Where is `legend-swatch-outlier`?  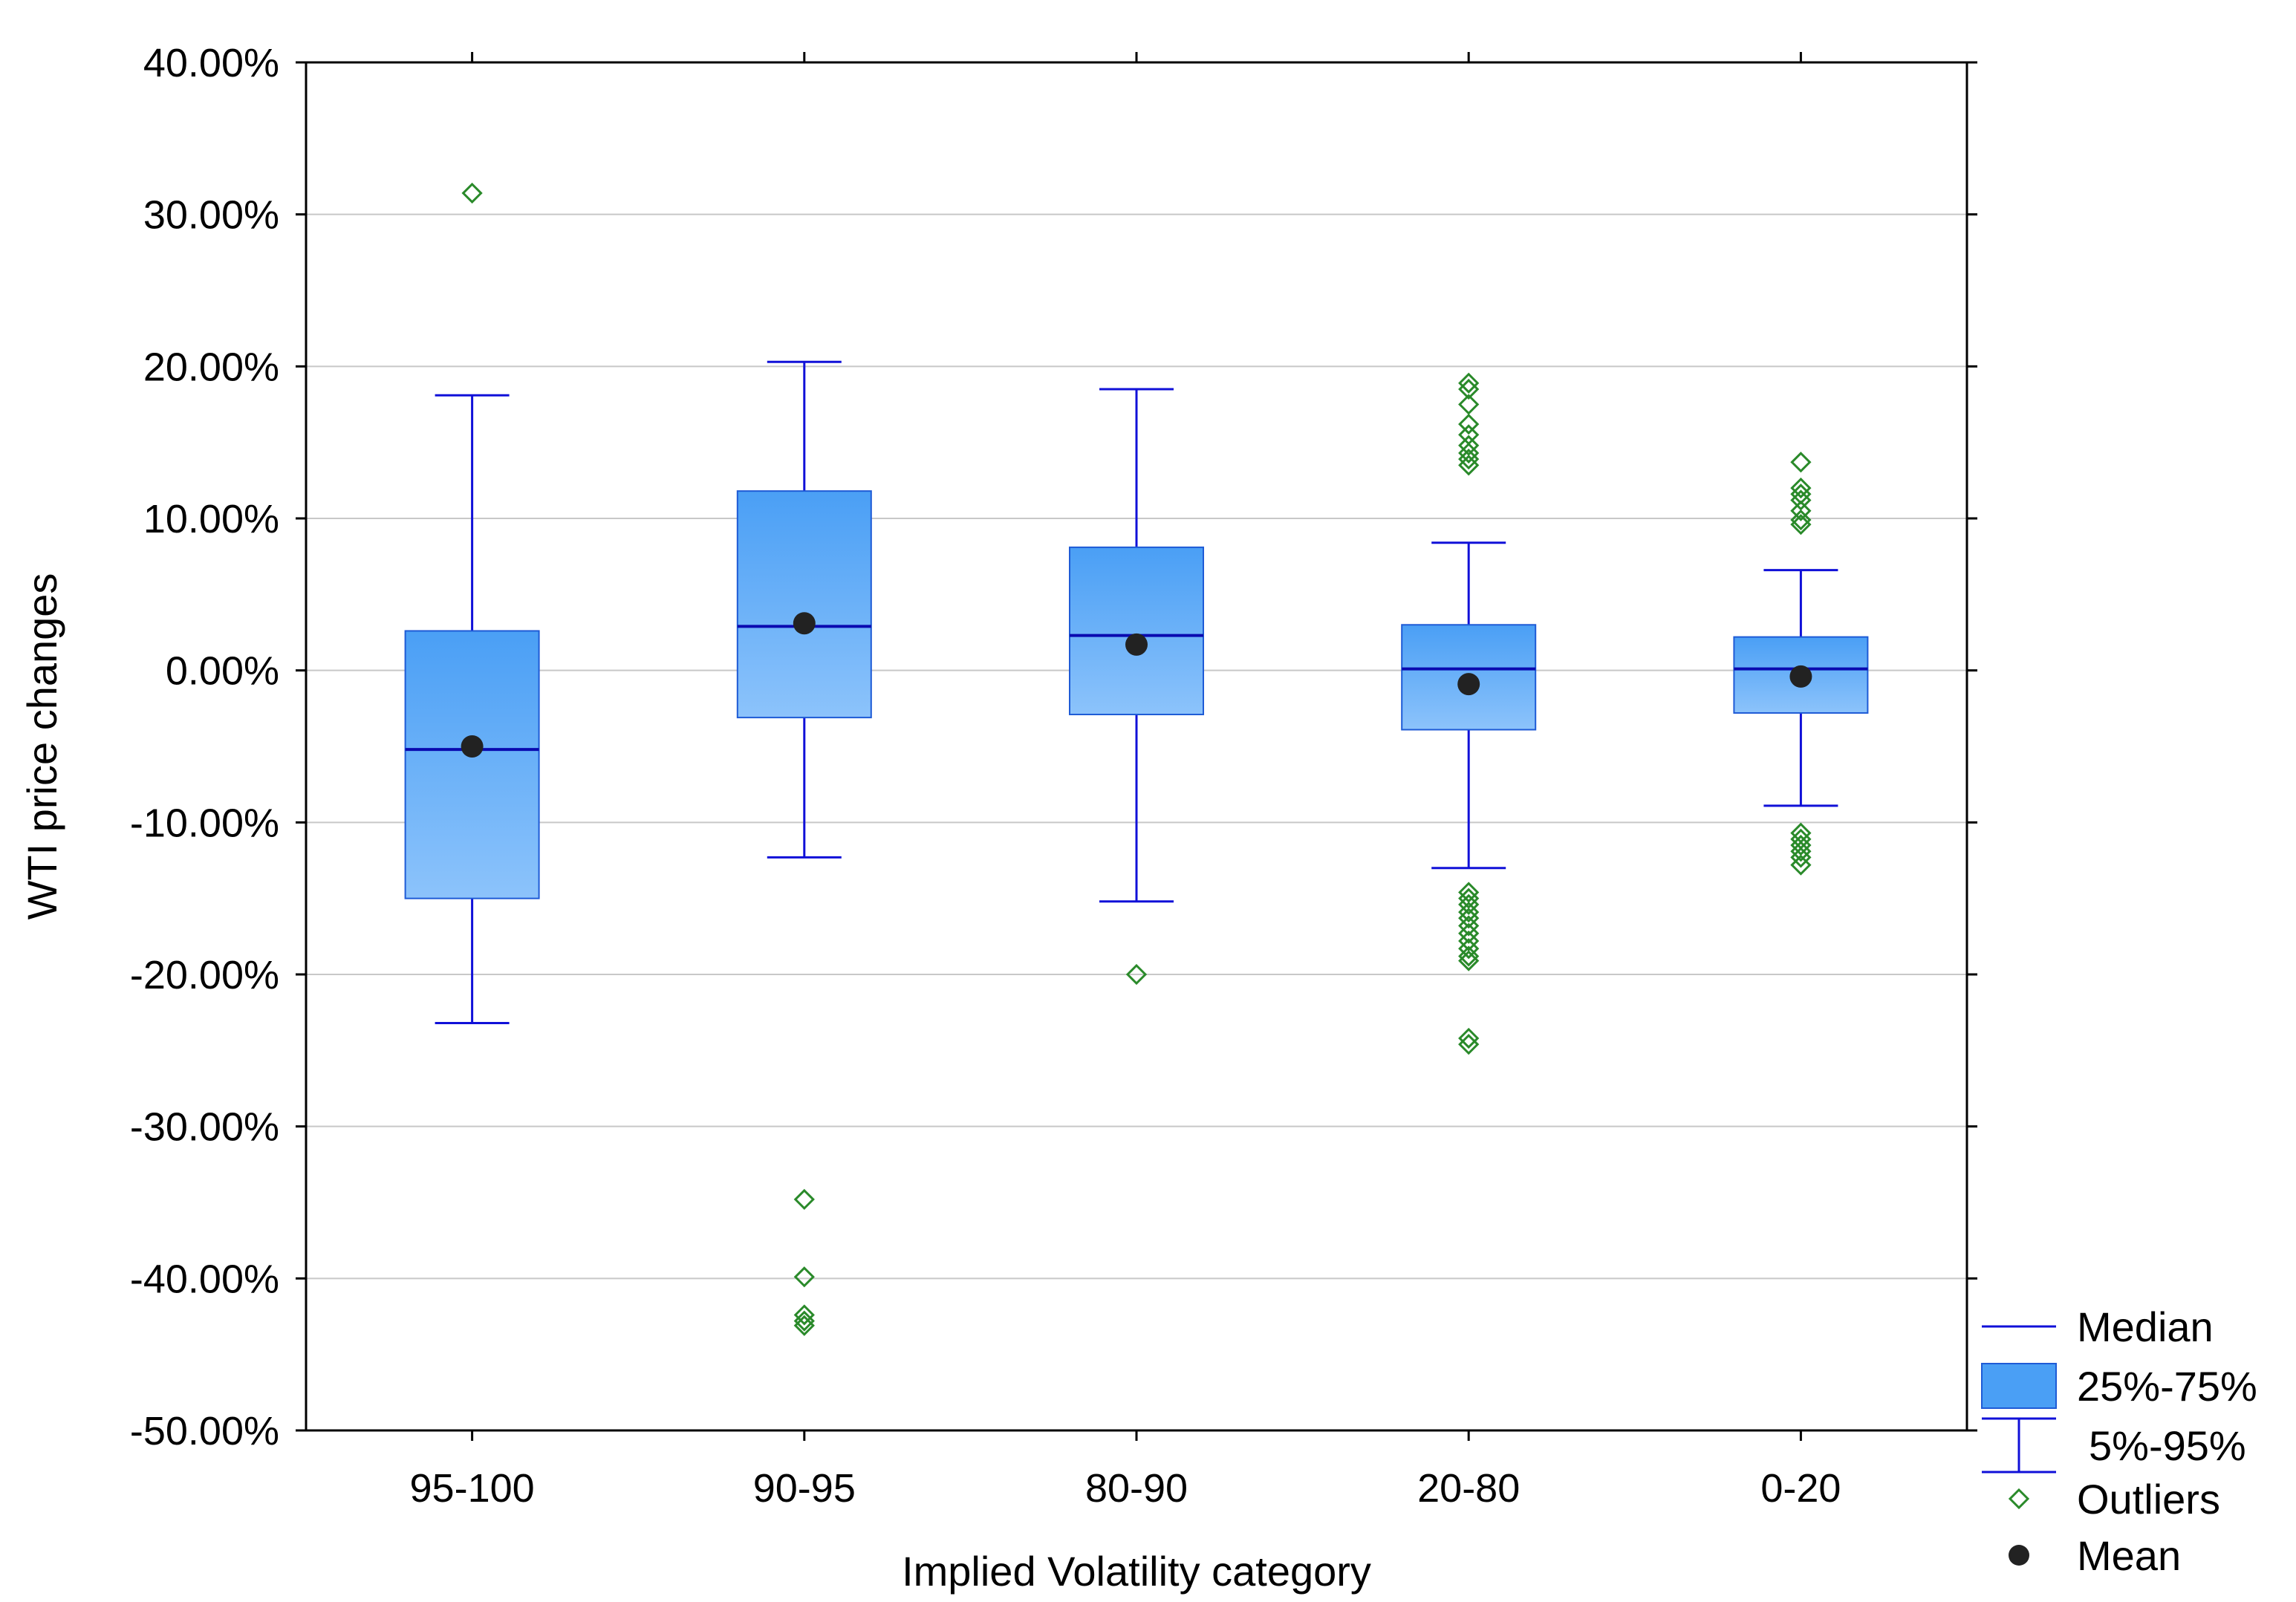
legend-swatch-outlier is located at coordinates (2019, 1499).